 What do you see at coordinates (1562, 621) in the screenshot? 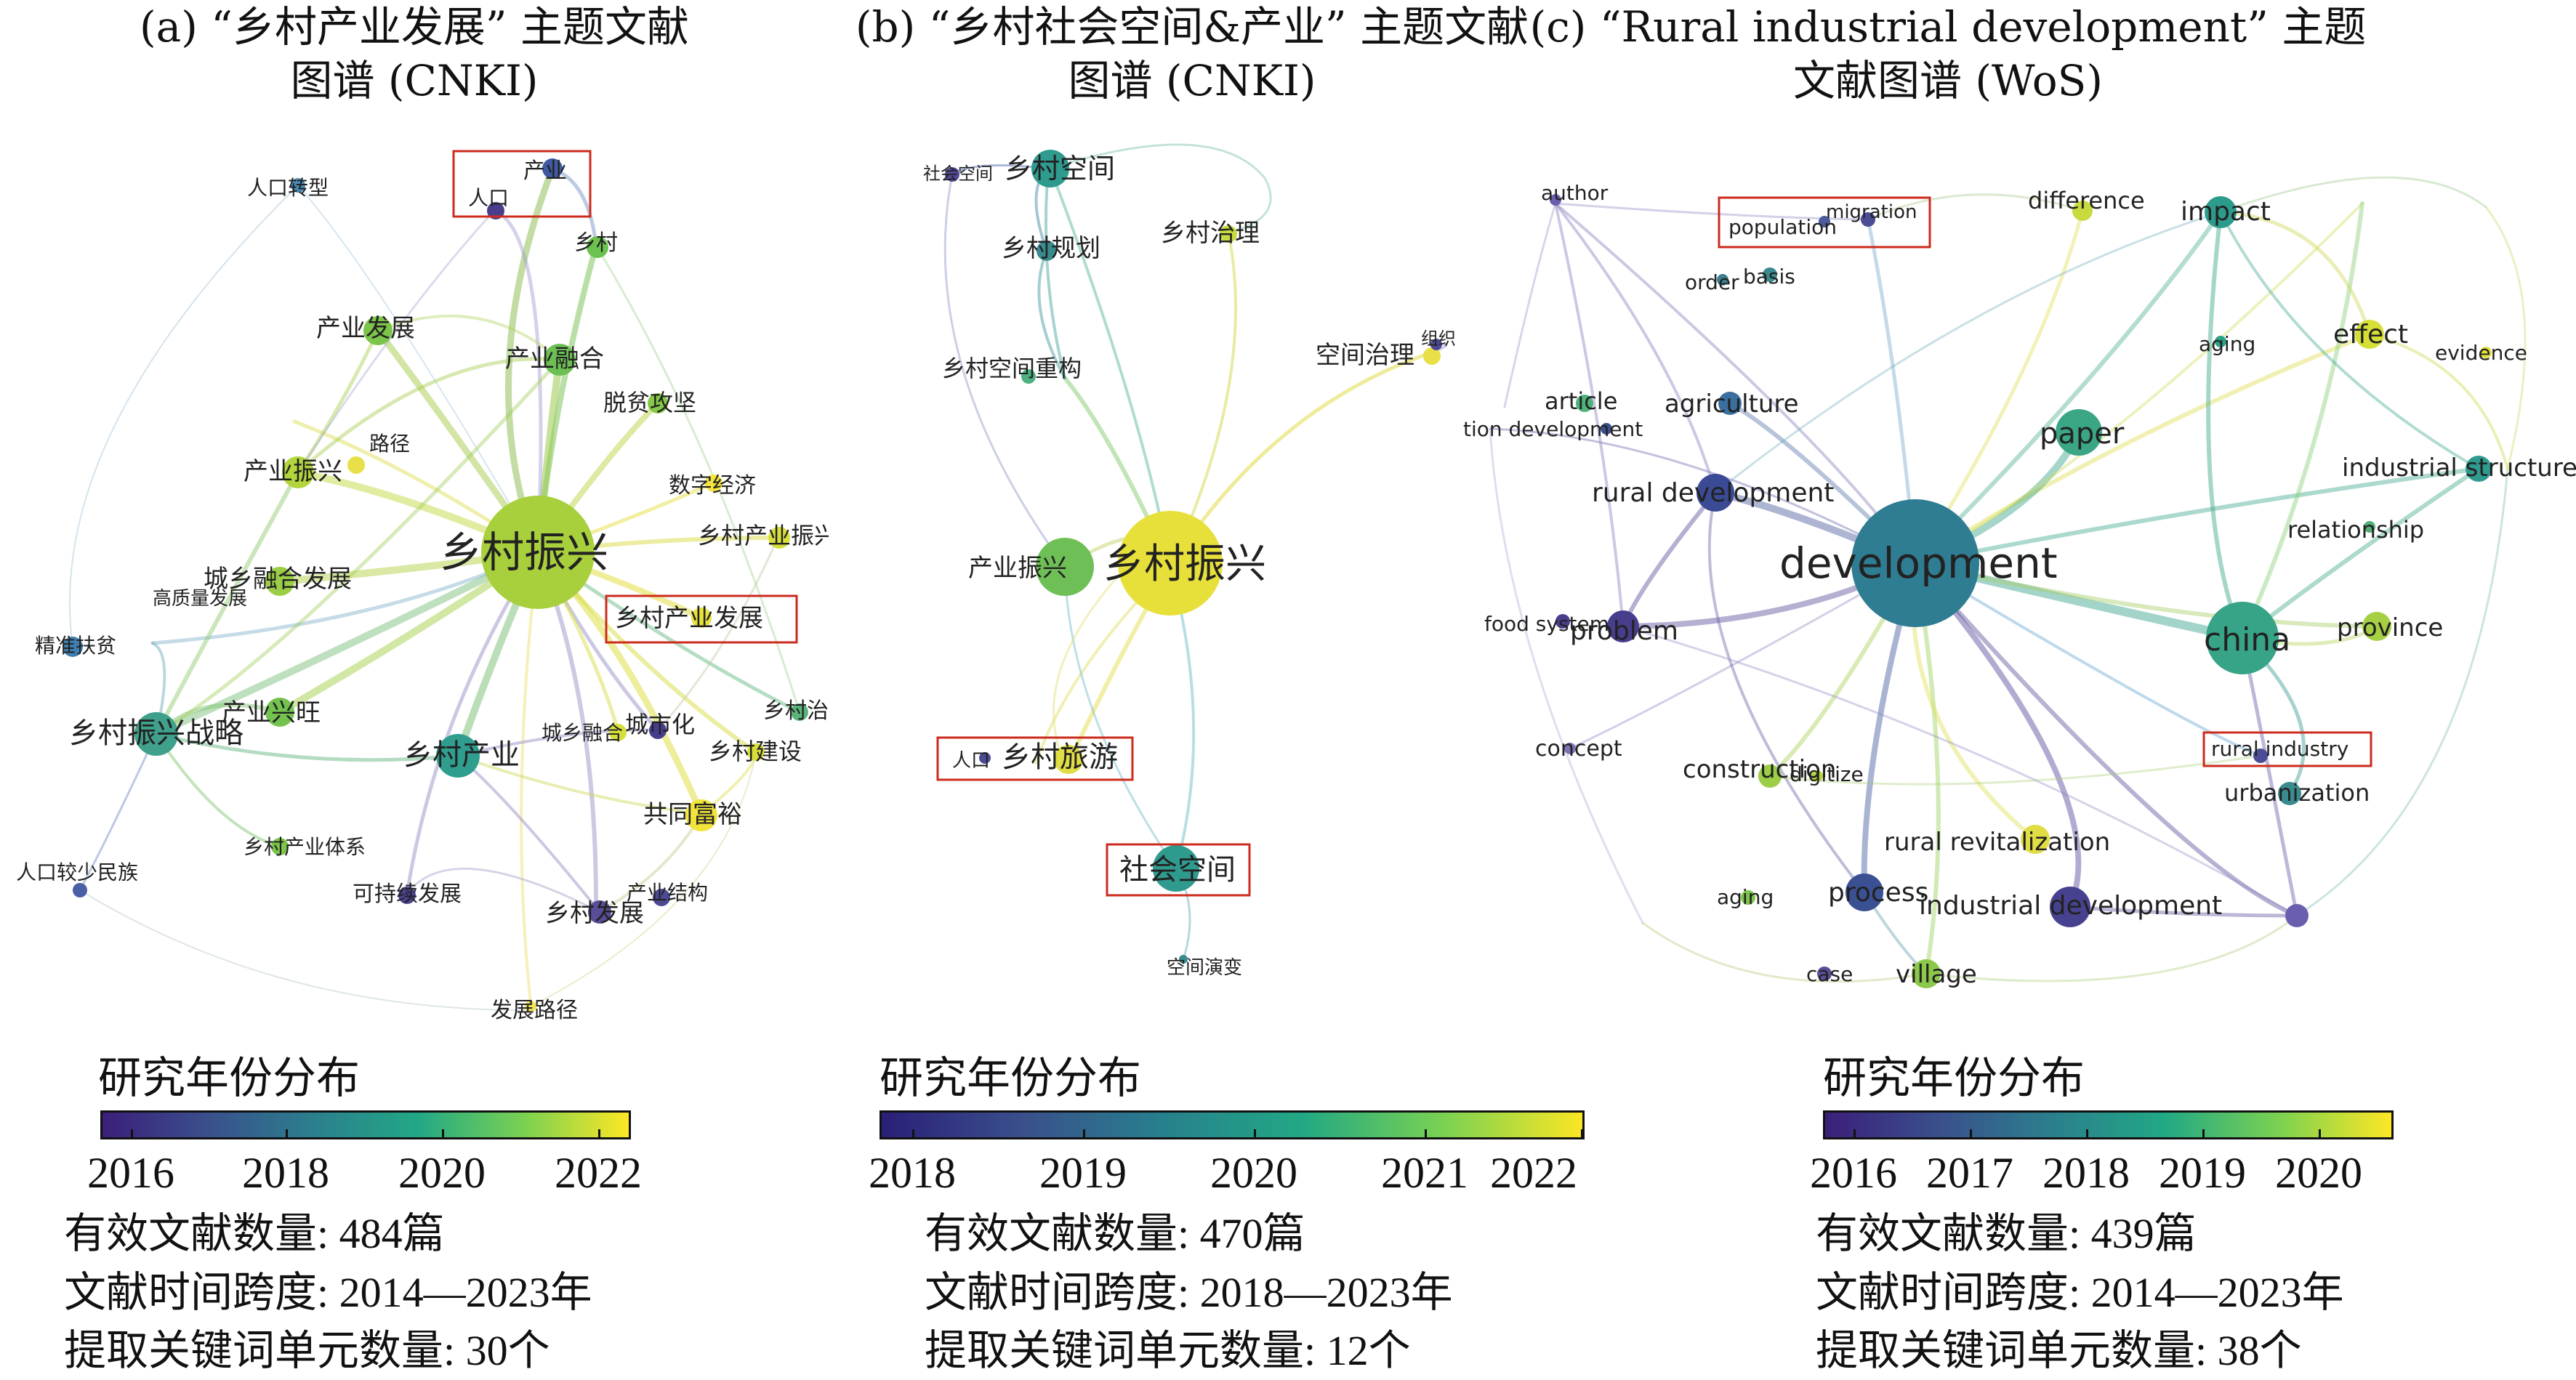
I see `node-food-system` at bounding box center [1562, 621].